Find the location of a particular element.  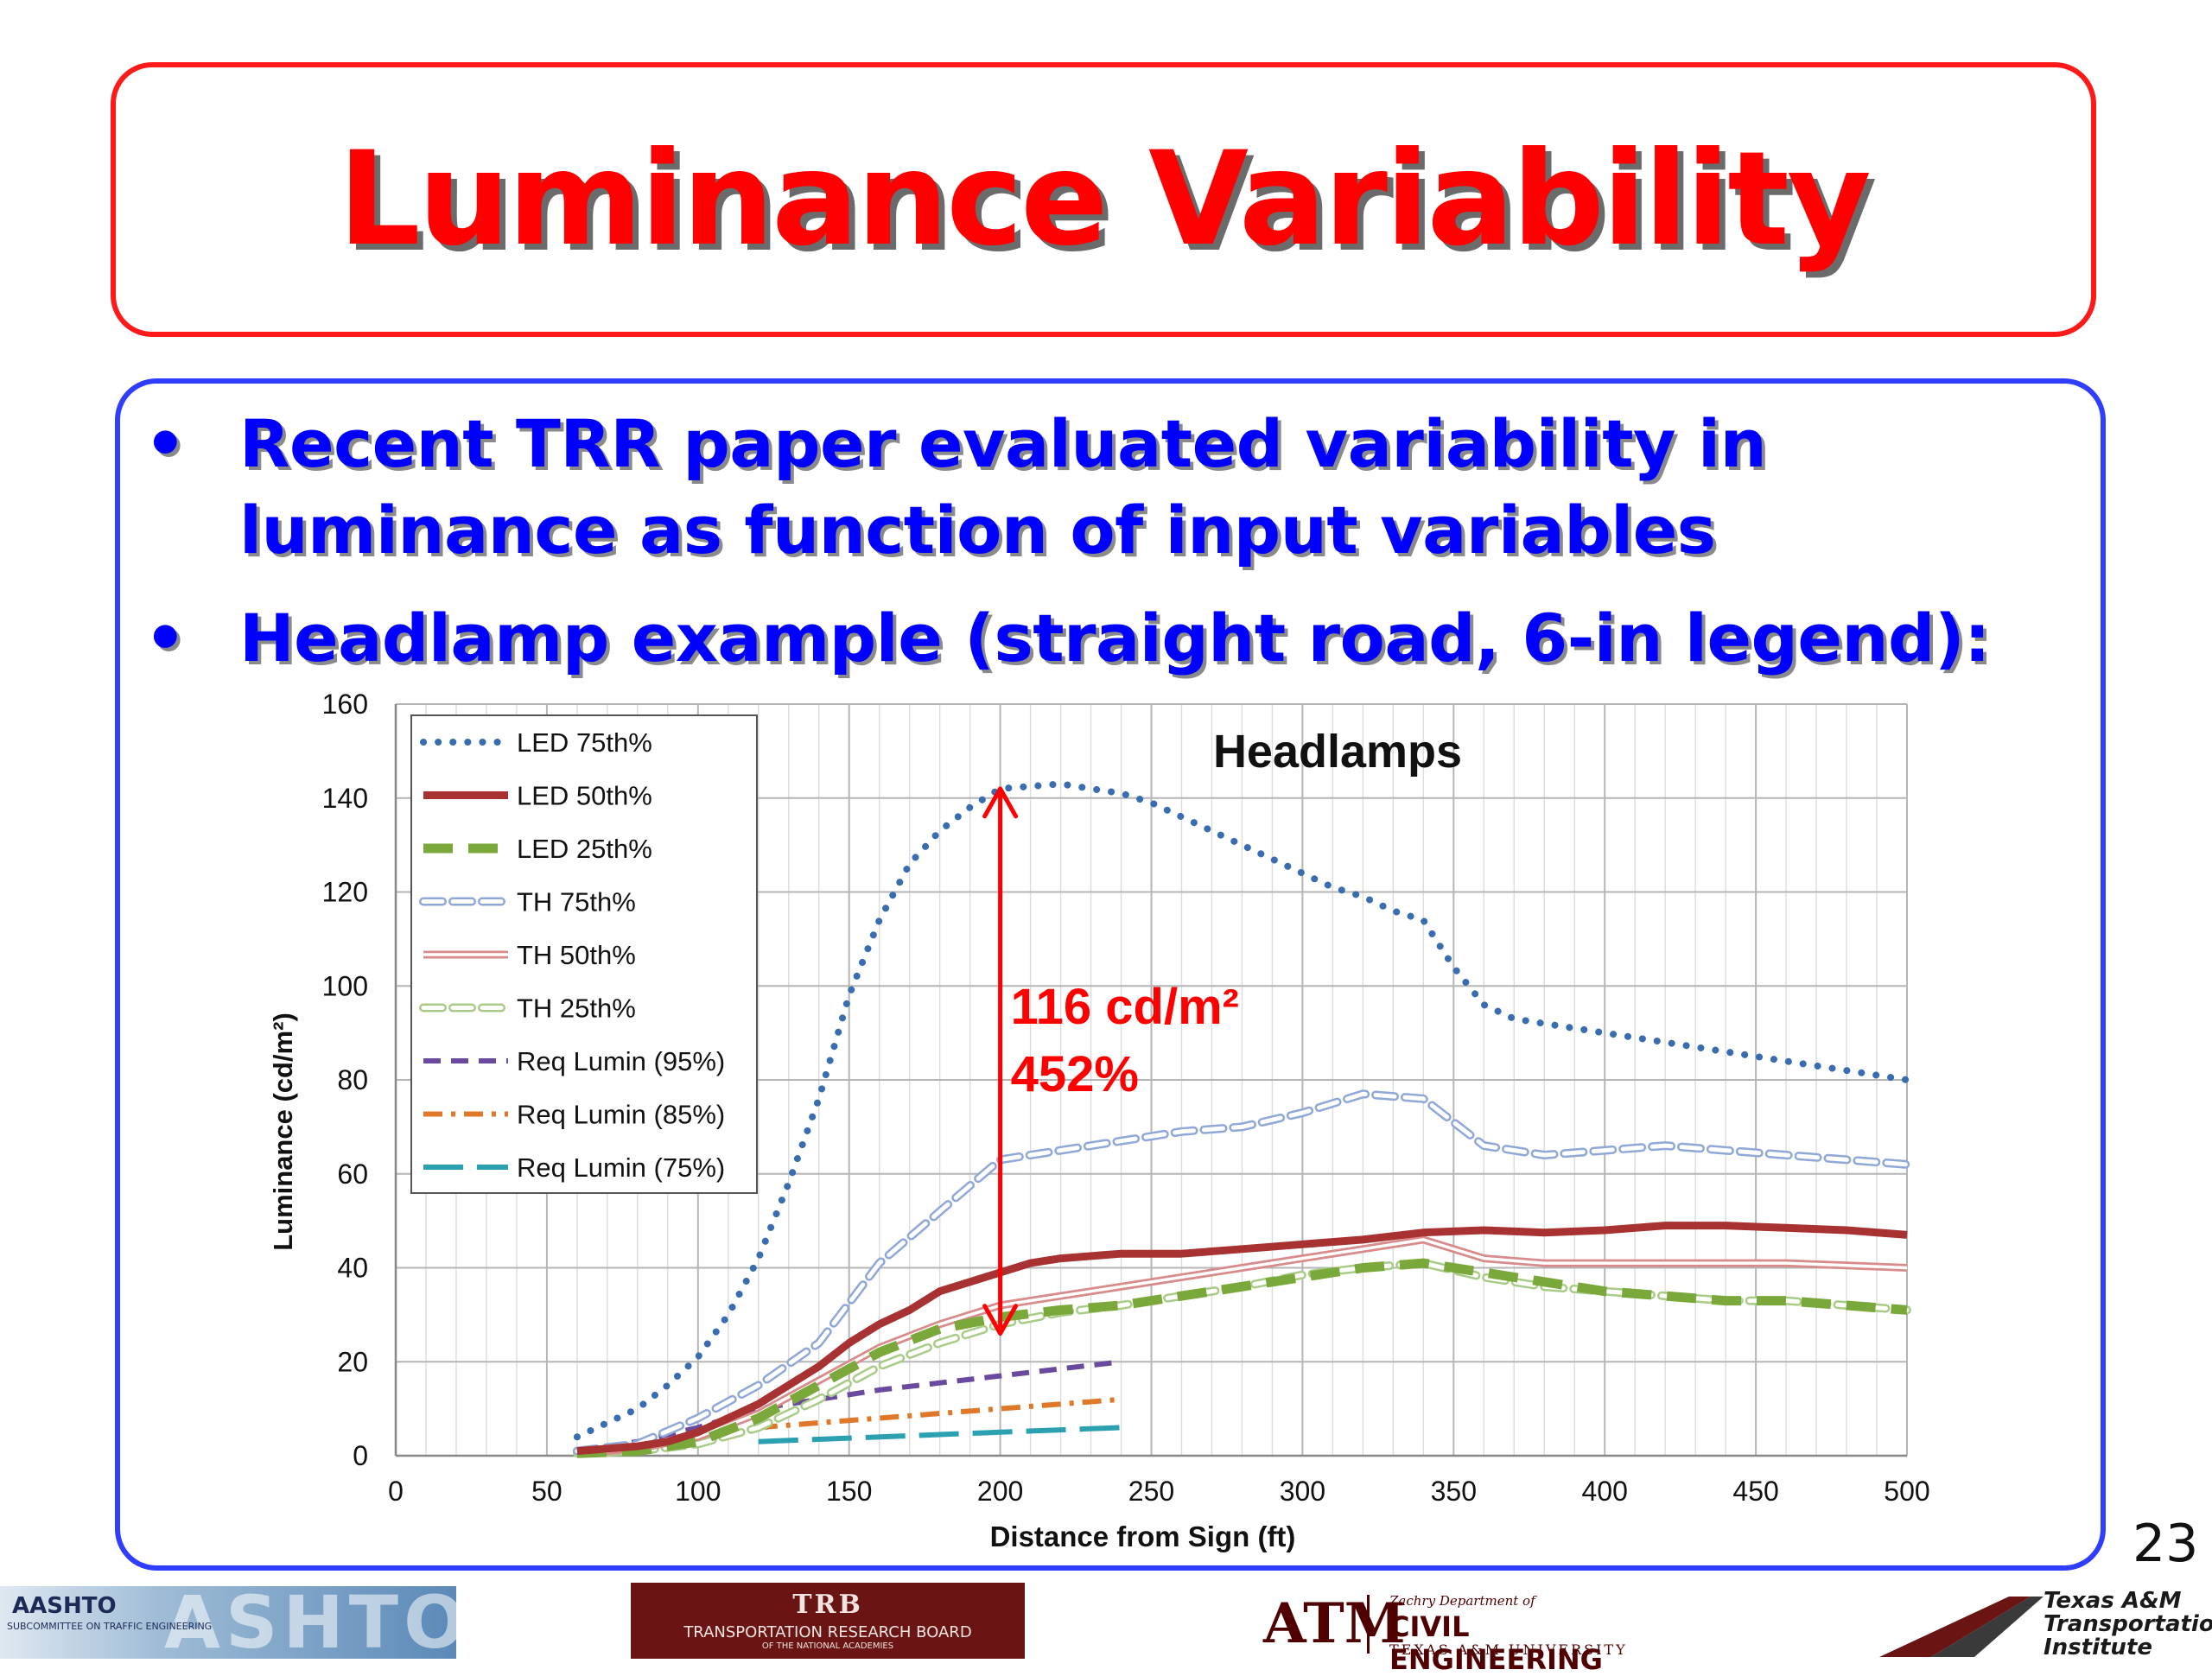

series-th-75th is located at coordinates (1241, 1272).